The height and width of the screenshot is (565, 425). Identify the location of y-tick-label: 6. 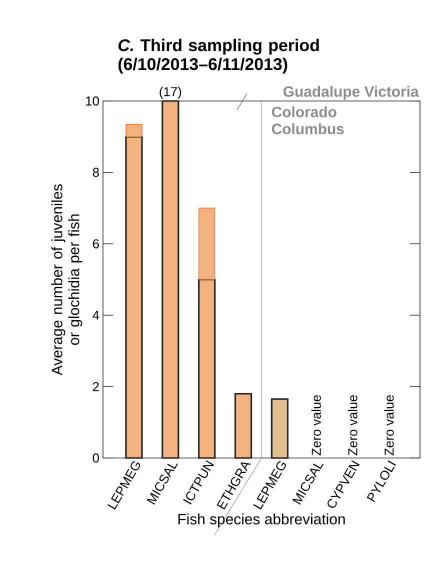
(95, 243).